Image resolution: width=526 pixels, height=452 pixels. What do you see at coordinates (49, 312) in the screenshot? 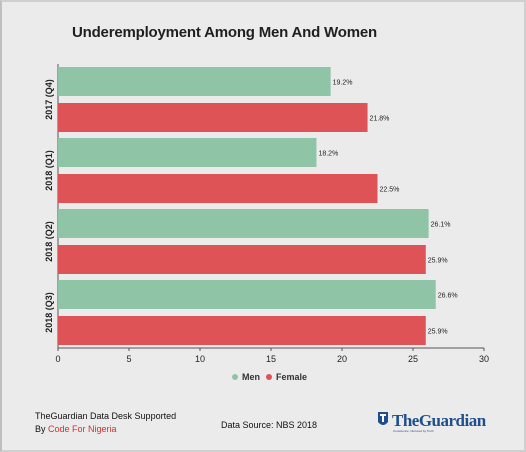
I see `category-label: 2018 (Q3)` at bounding box center [49, 312].